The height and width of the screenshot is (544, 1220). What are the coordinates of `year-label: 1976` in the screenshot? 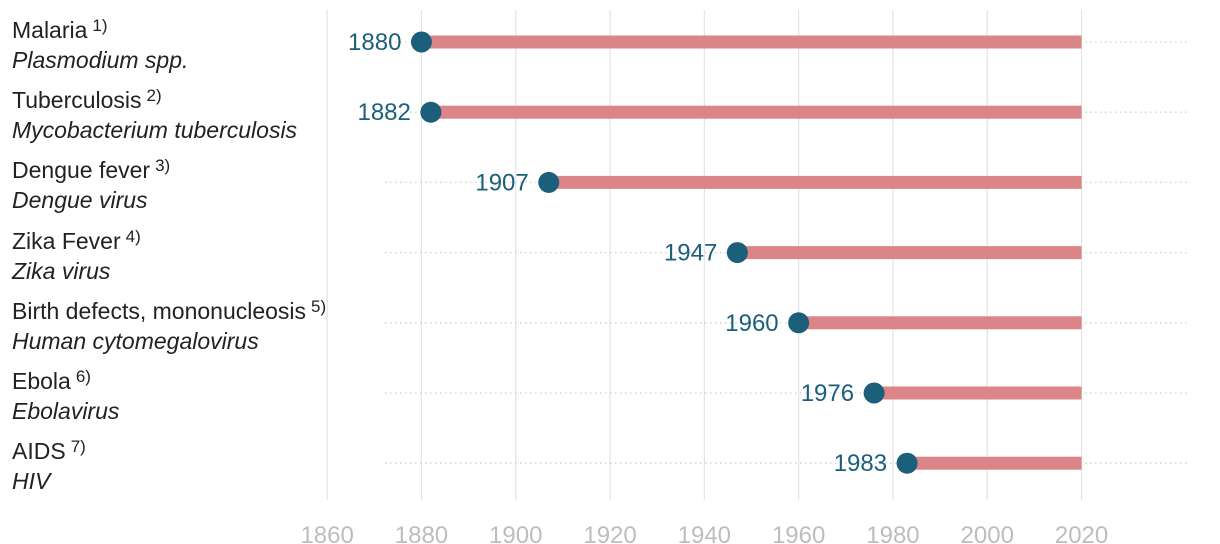 It's located at (827, 393).